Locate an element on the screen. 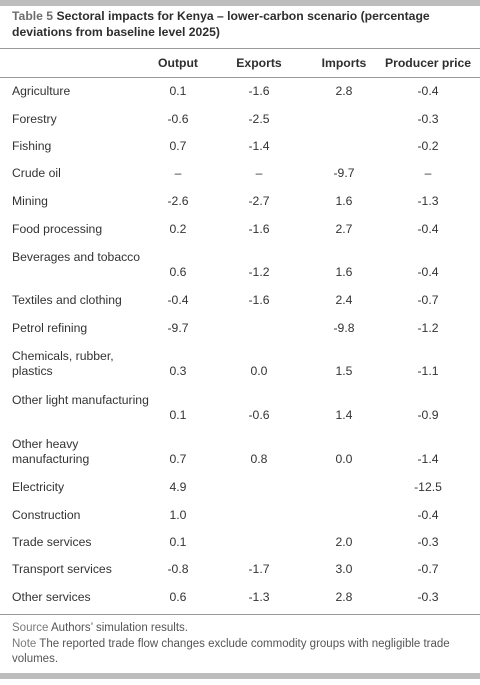 The image size is (480, 685). imports-cell: 1.5 is located at coordinates (344, 371).